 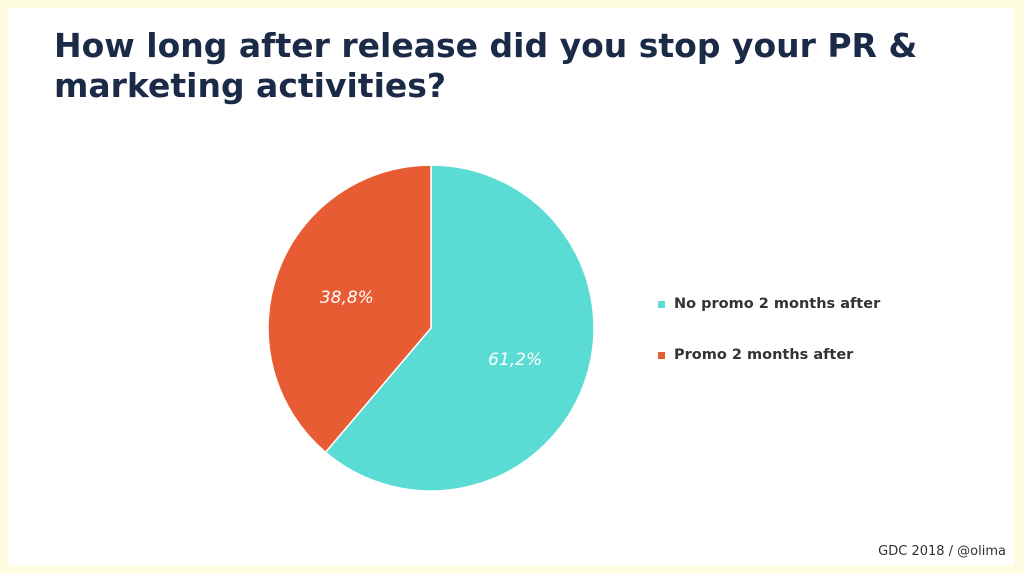 What do you see at coordinates (347, 298) in the screenshot?
I see `data-label-promo: 38,8%` at bounding box center [347, 298].